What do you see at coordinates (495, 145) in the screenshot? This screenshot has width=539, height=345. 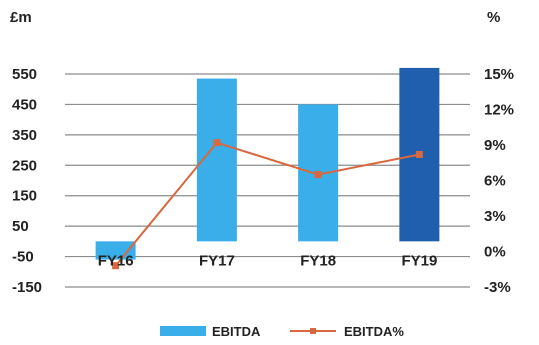 I see `right-tick-label: 9%` at bounding box center [495, 145].